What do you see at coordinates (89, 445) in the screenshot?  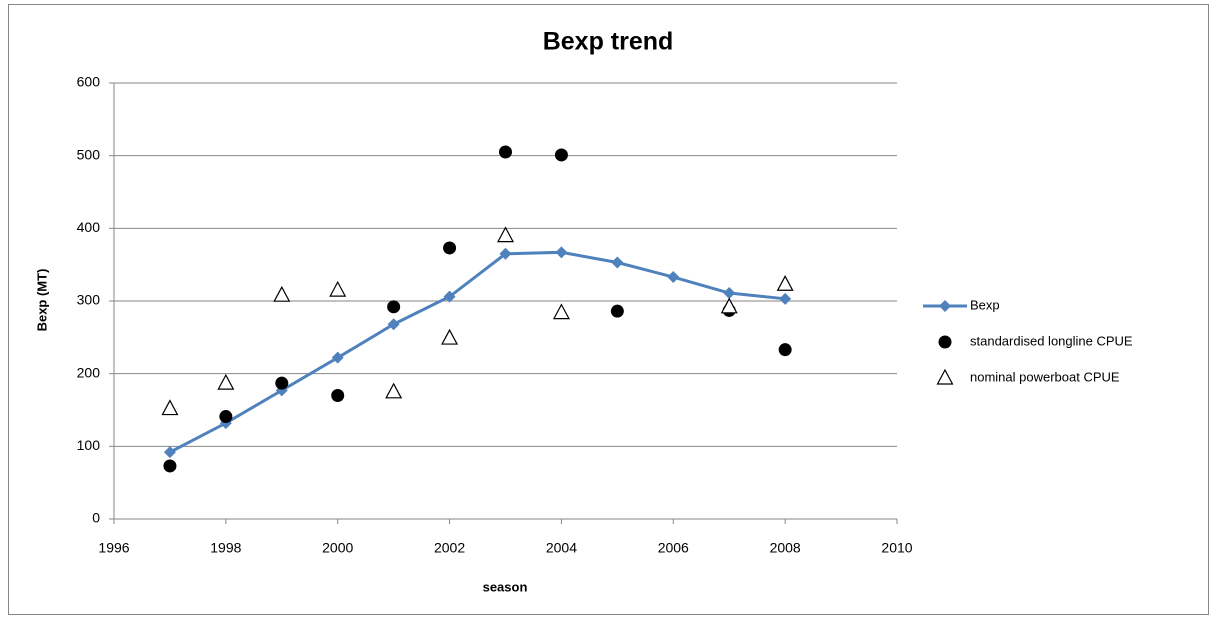 I see `y-tick-label: 100` at bounding box center [89, 445].